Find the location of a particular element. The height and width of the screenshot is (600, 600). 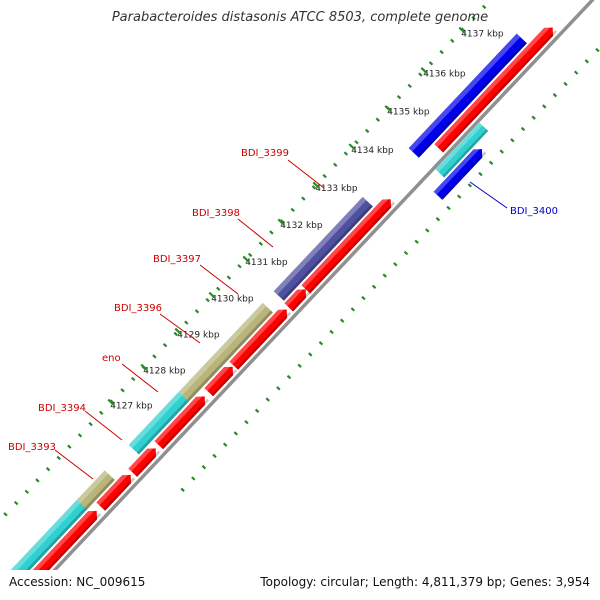

kbp-tick-label: 4129 kbp is located at coordinates (198, 335).